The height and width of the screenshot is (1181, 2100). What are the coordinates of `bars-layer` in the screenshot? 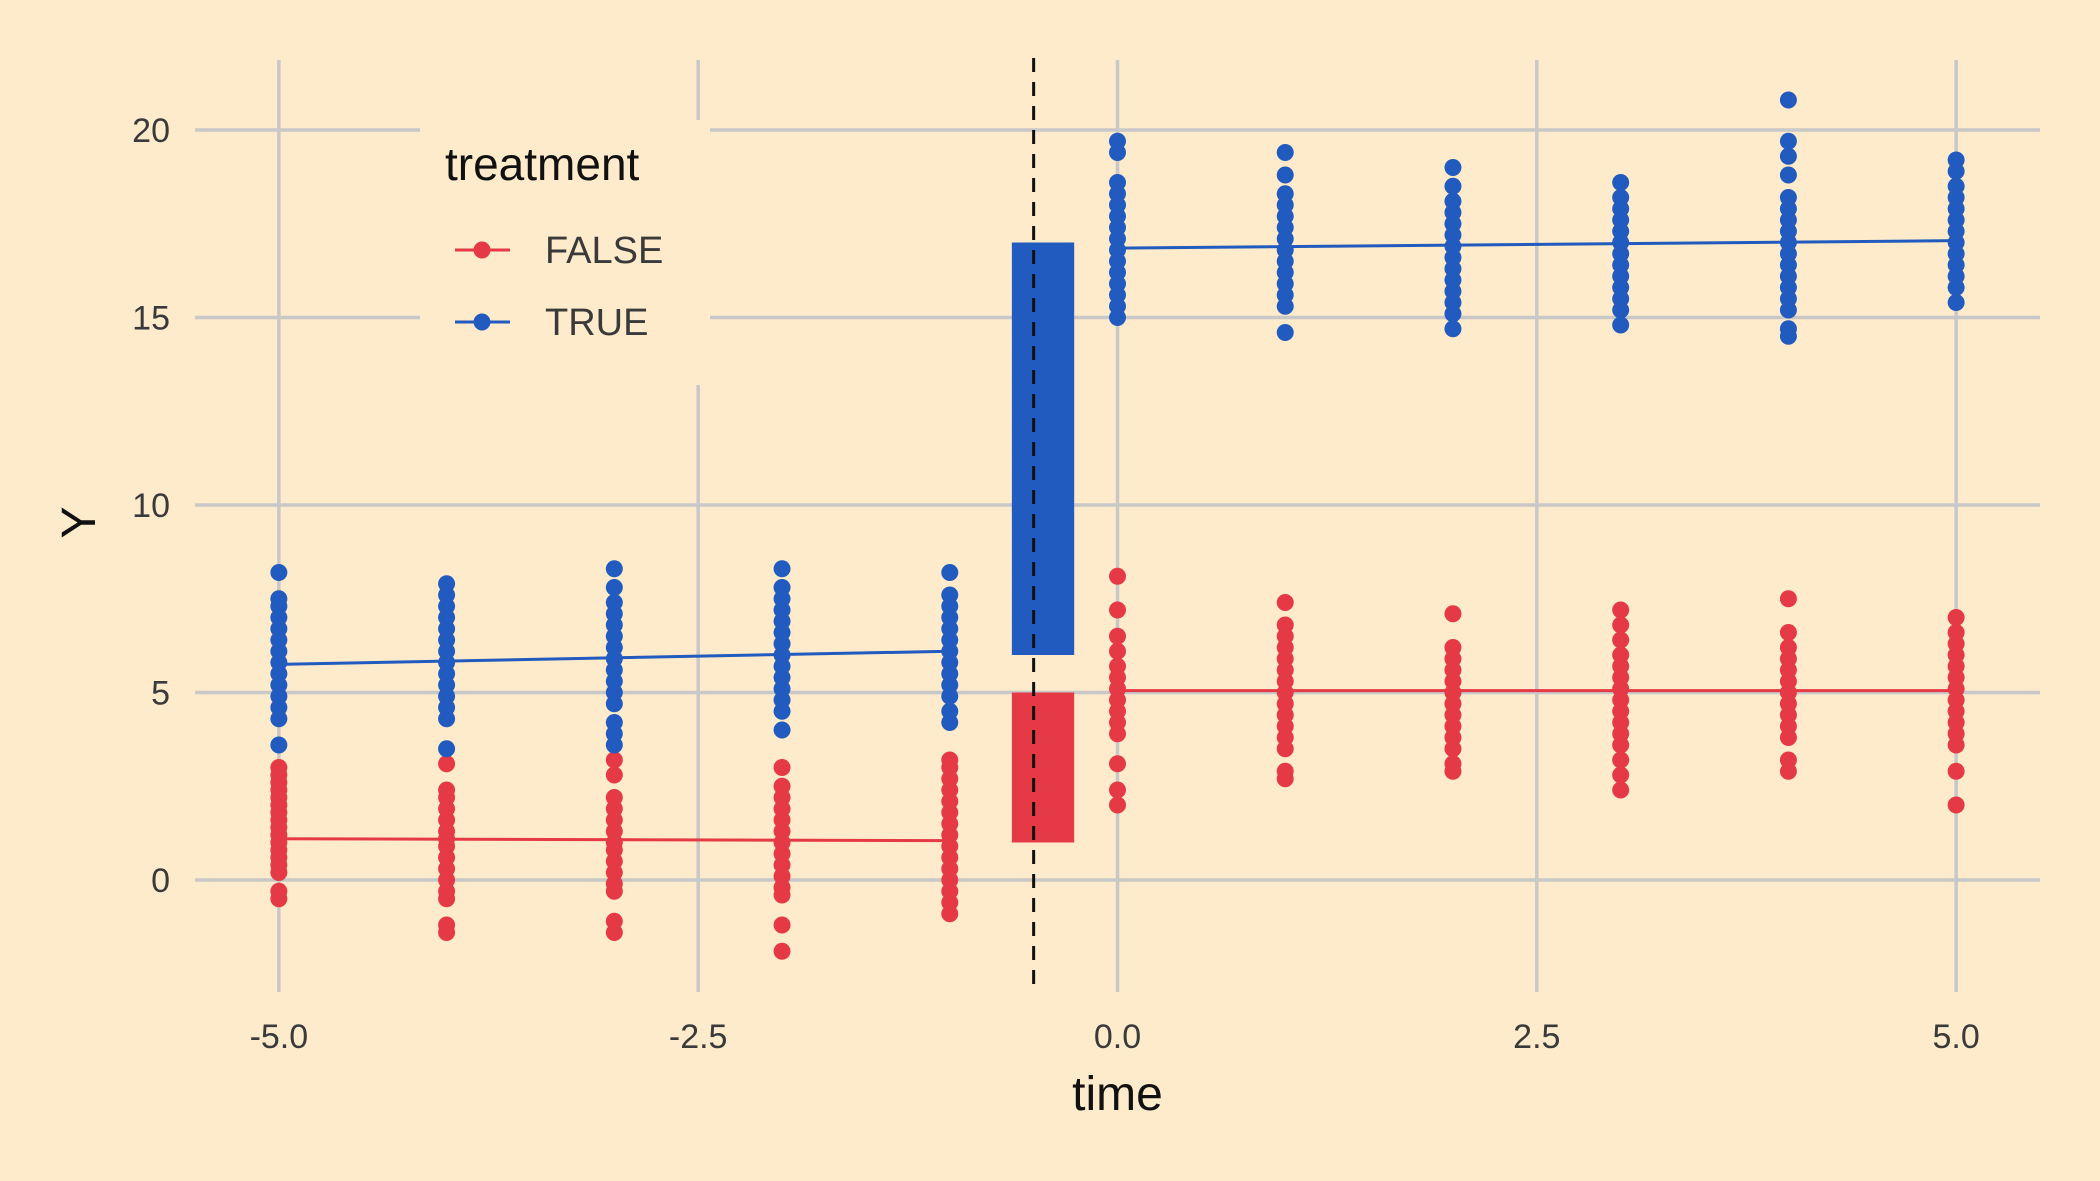 It's located at (1043, 542).